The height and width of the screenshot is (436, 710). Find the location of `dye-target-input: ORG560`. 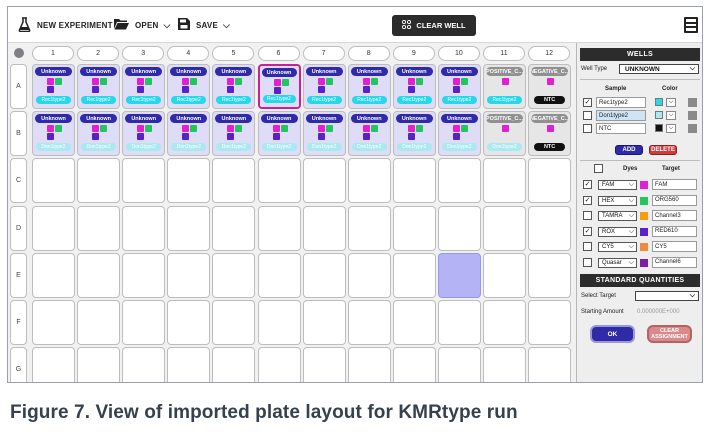

dye-target-input: ORG560 is located at coordinates (674, 200).